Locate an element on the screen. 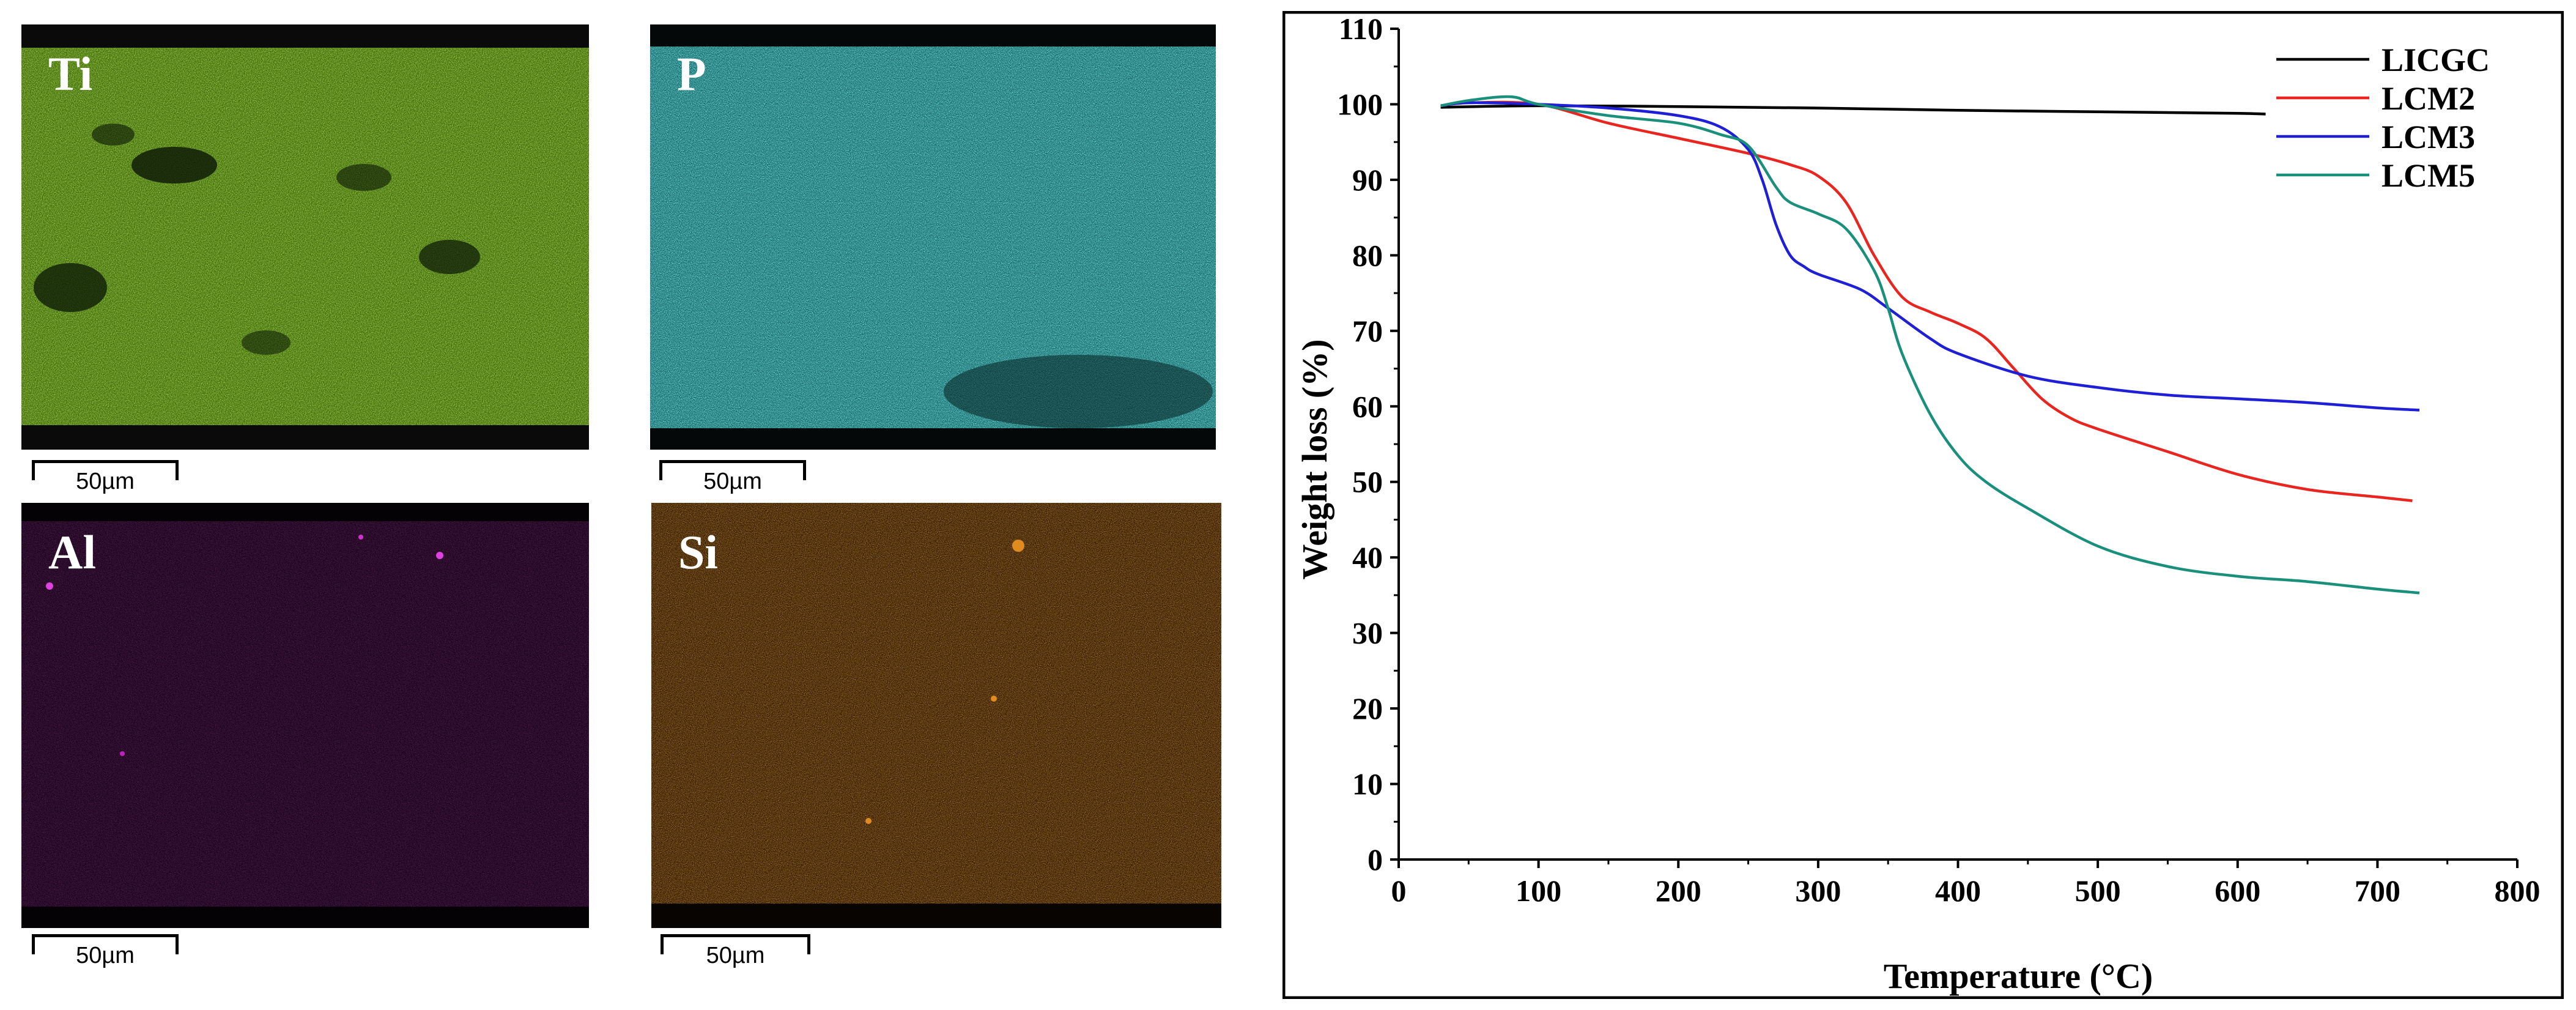 The width and height of the screenshot is (2576, 1010). al-map-image is located at coordinates (305, 715).